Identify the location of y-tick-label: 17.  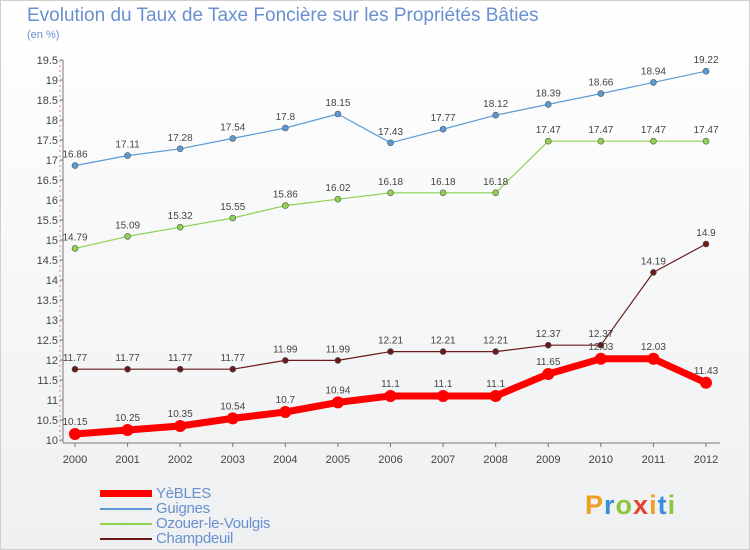
(52, 161).